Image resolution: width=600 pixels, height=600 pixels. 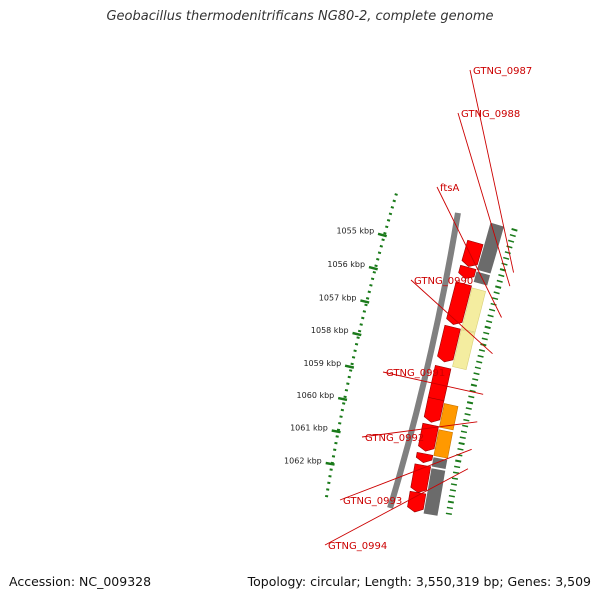 What do you see at coordinates (330, 330) in the screenshot?
I see `tick-label: 1058 kbp` at bounding box center [330, 330].